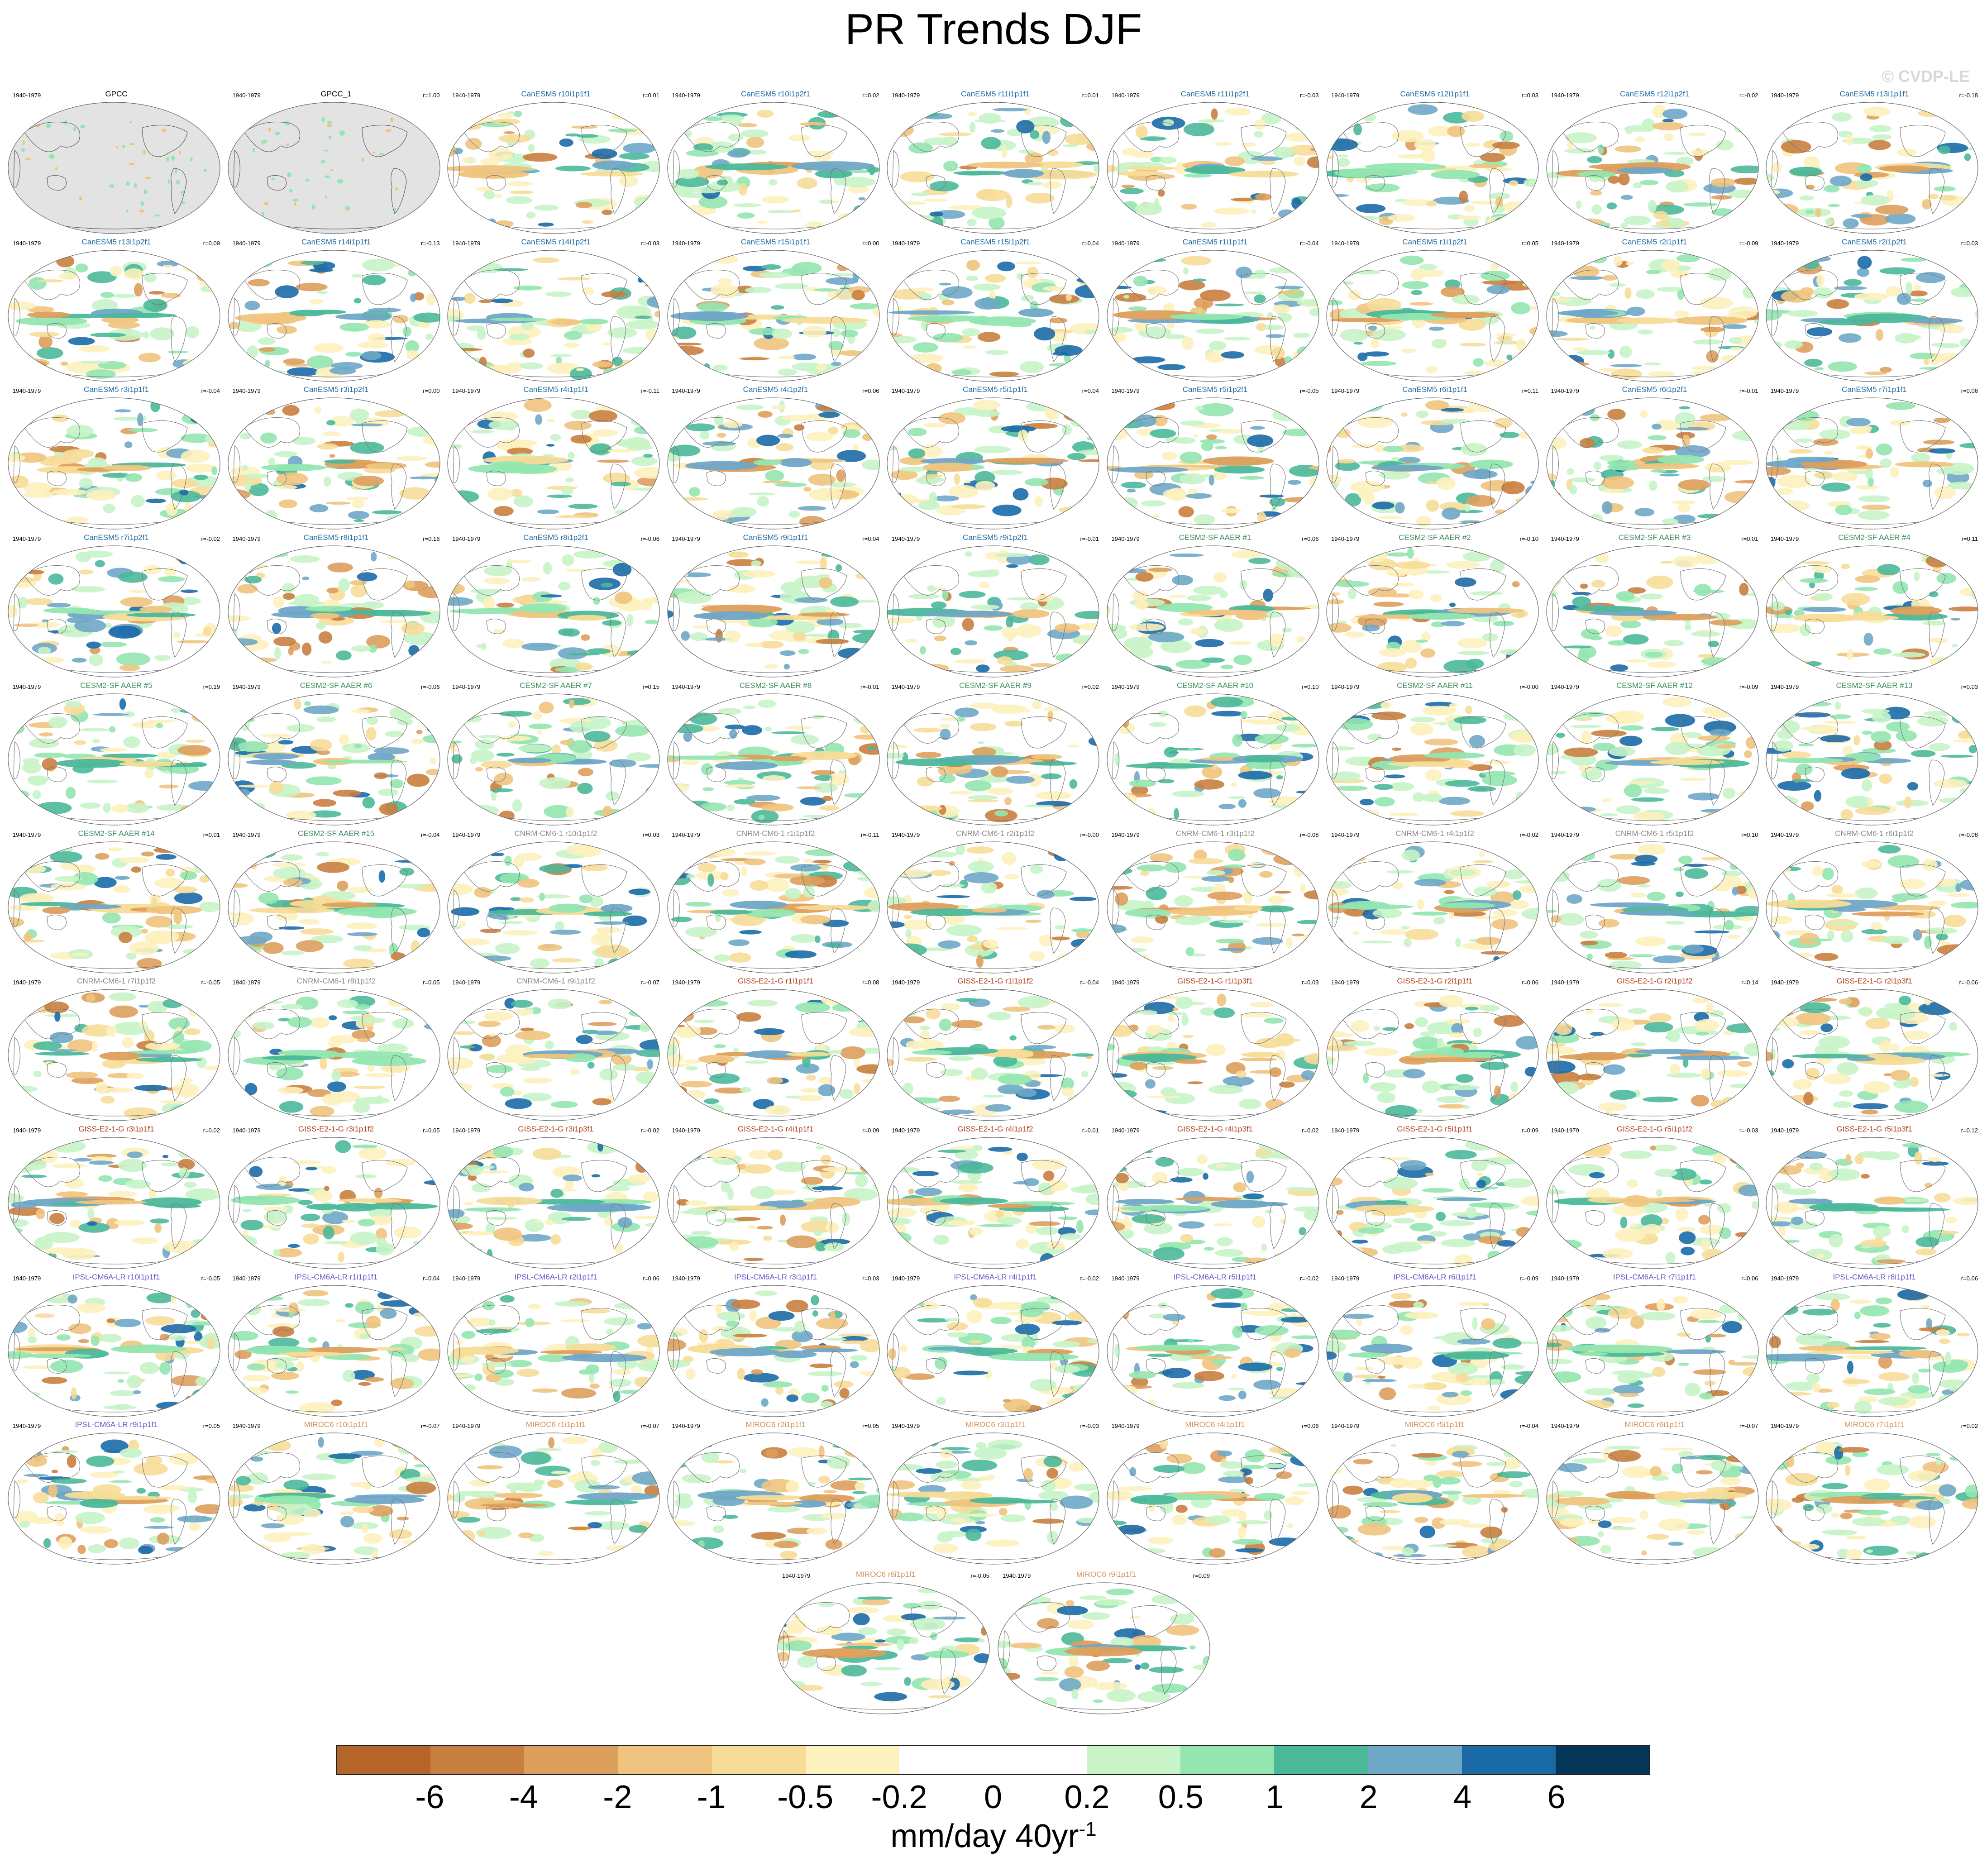 The width and height of the screenshot is (1987, 1876). I want to click on map-panel: 1940-1979 CanESM5 r12i1p2f1 r=-0.02, so click(1655, 164).